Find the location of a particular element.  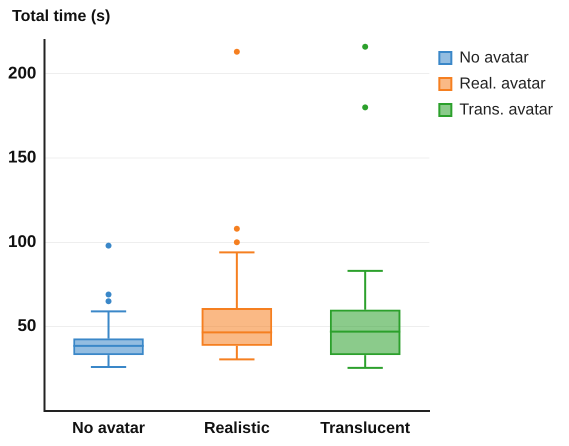

legend-label: No avatar is located at coordinates (494, 57).